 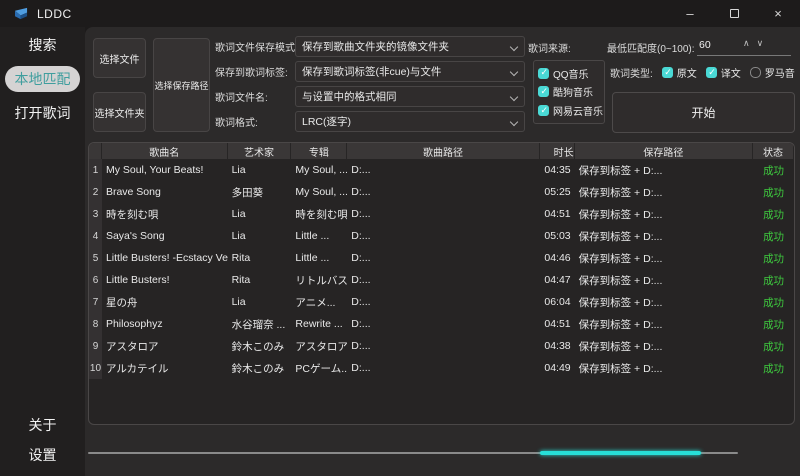 What do you see at coordinates (42, 45) in the screenshot?
I see `sidebar-item-search: 搜索` at bounding box center [42, 45].